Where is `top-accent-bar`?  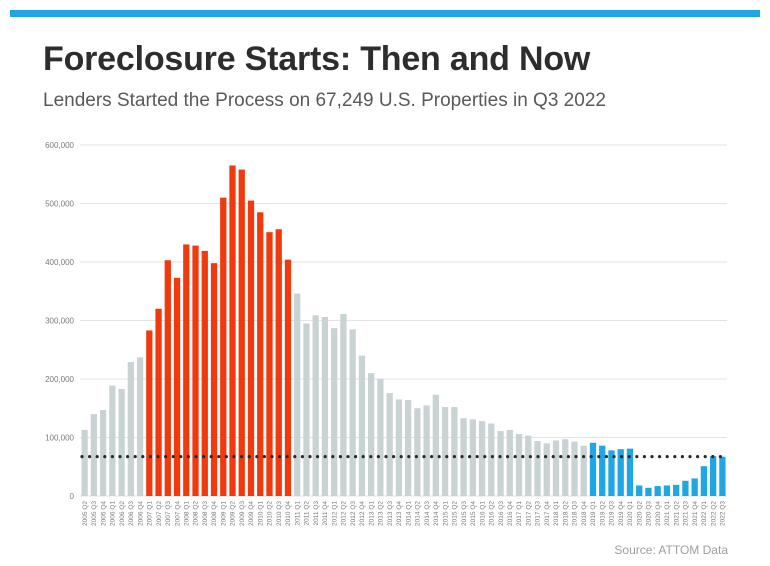 top-accent-bar is located at coordinates (385, 13).